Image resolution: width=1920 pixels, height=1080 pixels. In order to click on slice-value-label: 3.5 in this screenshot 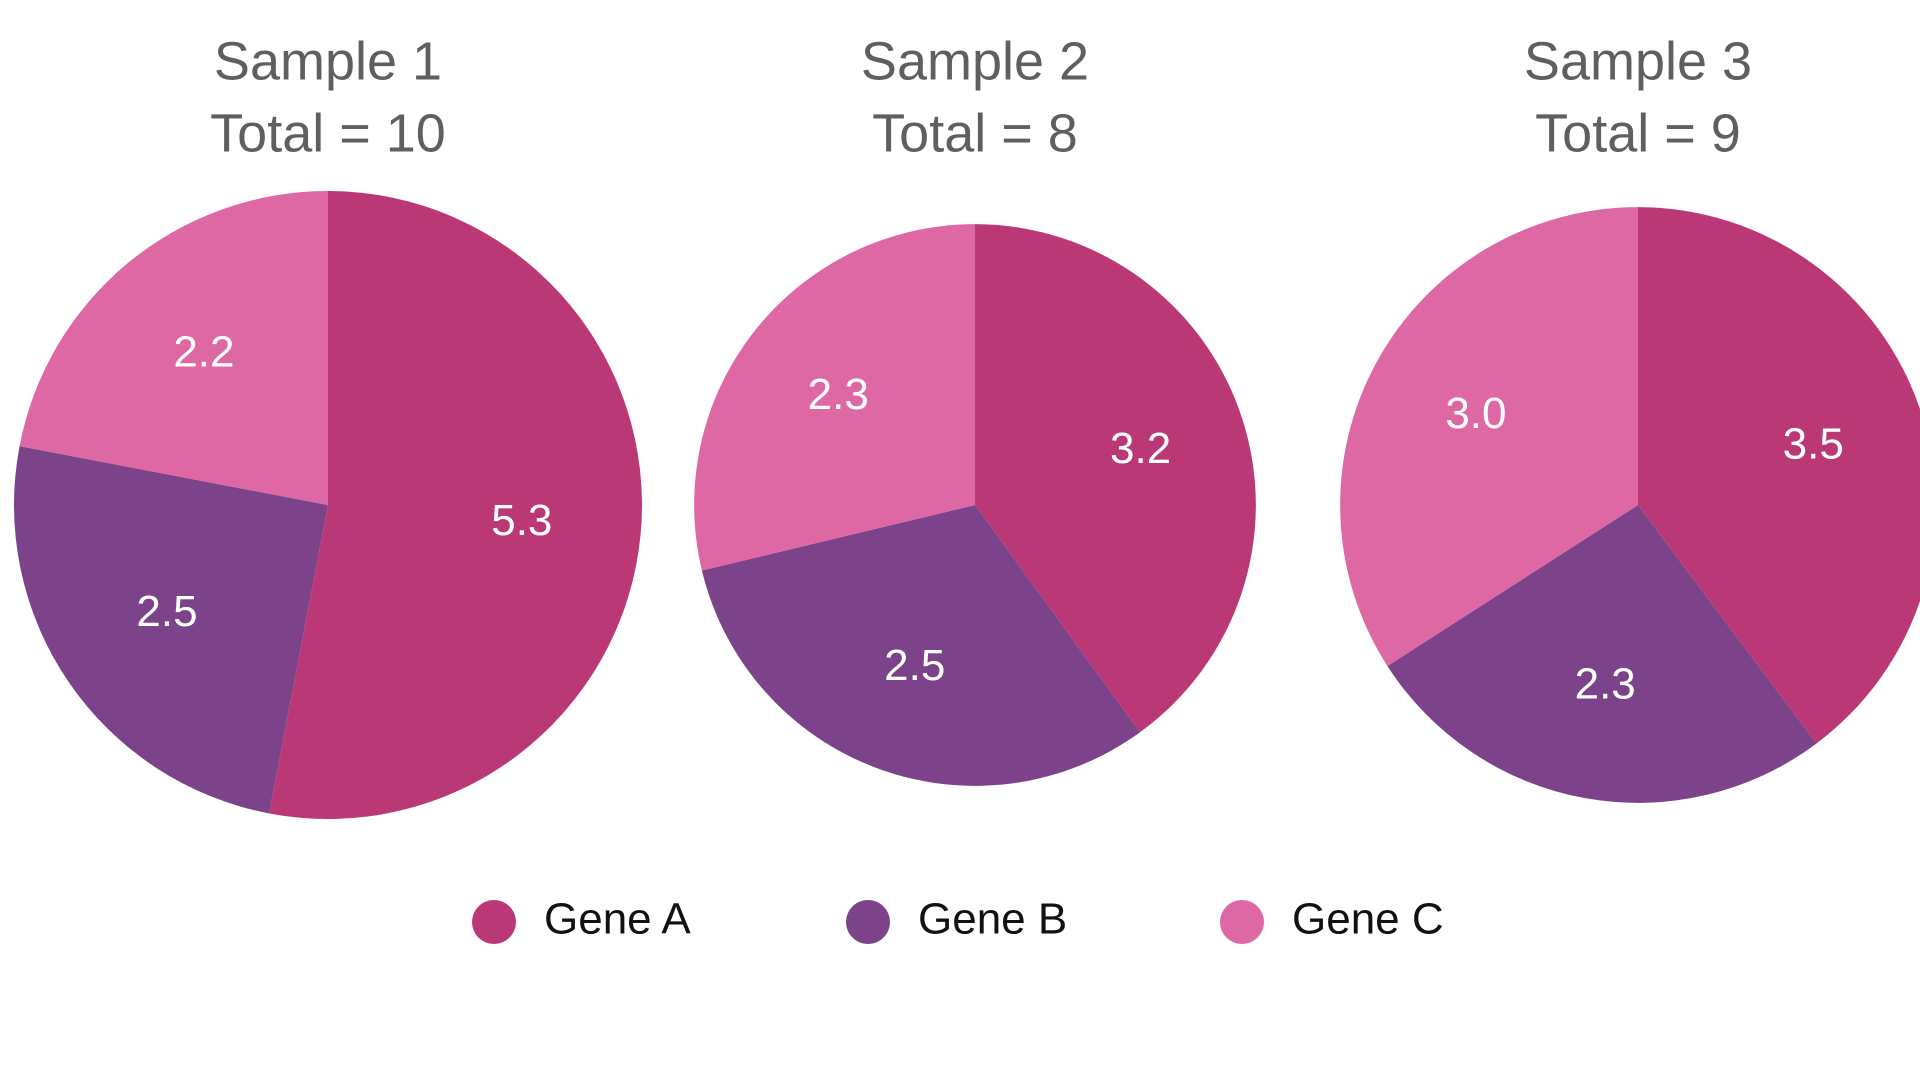, I will do `click(1813, 443)`.